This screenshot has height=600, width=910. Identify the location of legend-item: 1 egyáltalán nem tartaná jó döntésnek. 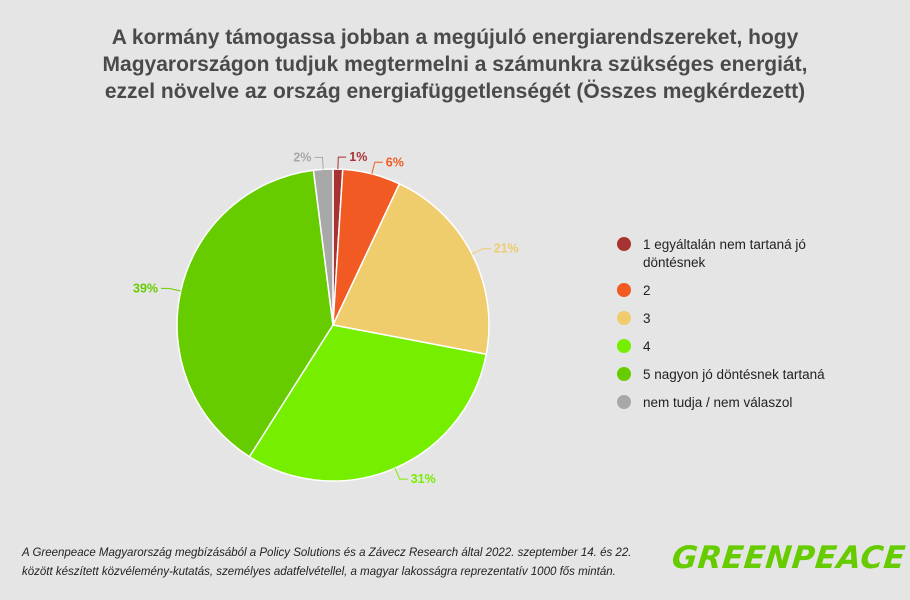
(747, 254).